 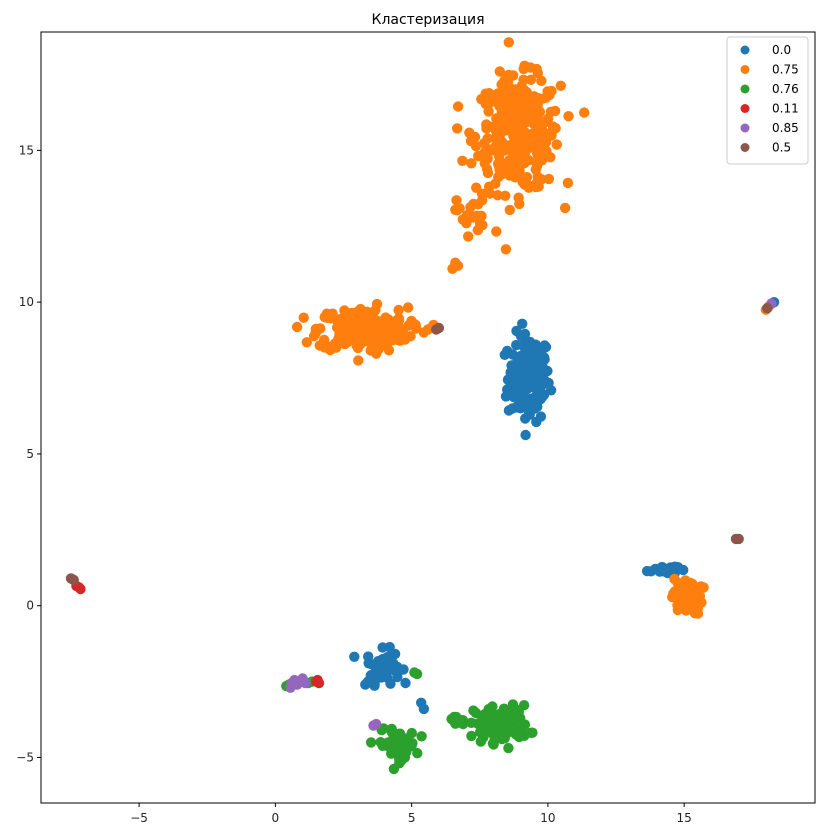 I want to click on y-axis: −5 0 5 10 15, so click(x=28, y=453).